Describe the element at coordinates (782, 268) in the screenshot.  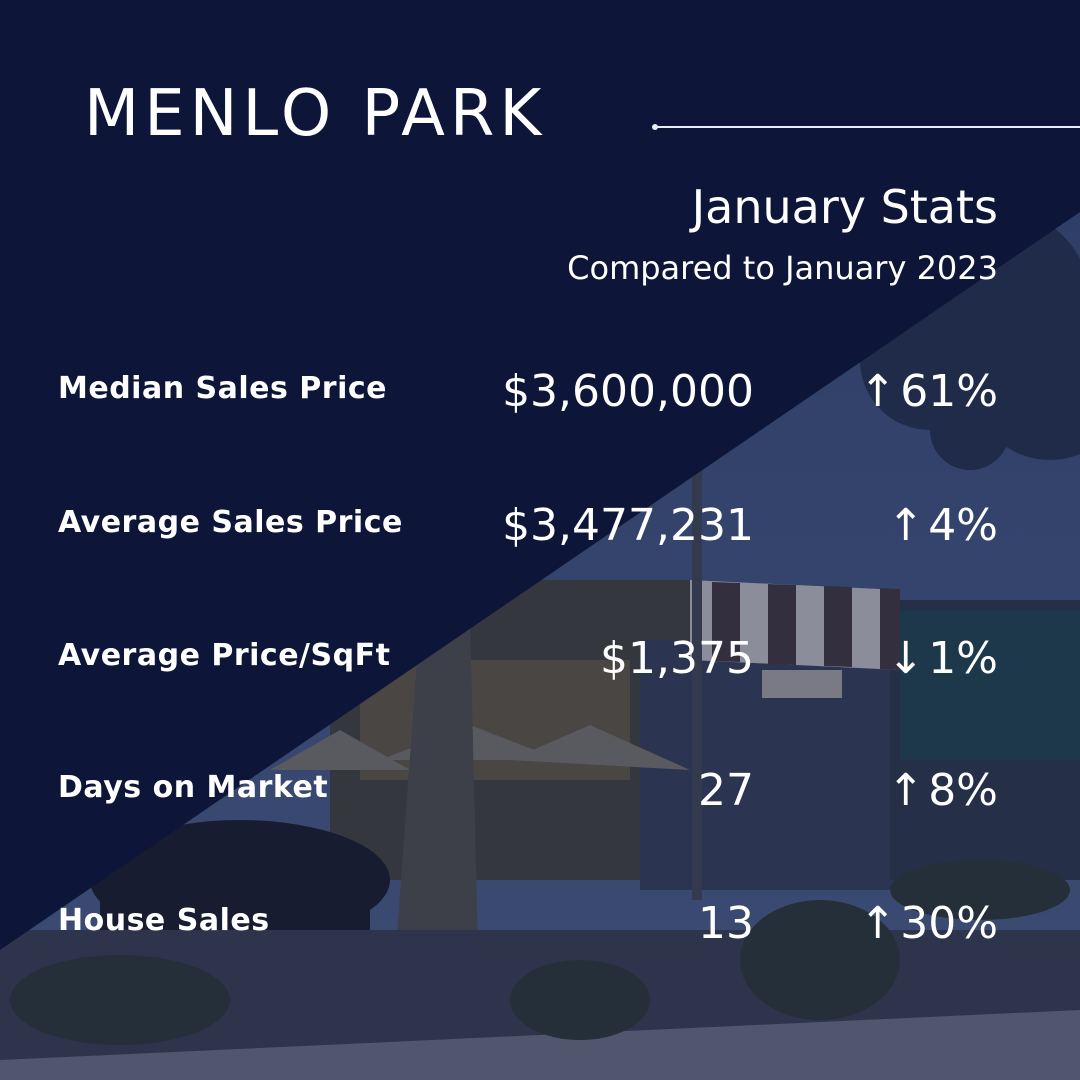
I see `comparison-note: Compared to January 2023` at that location.